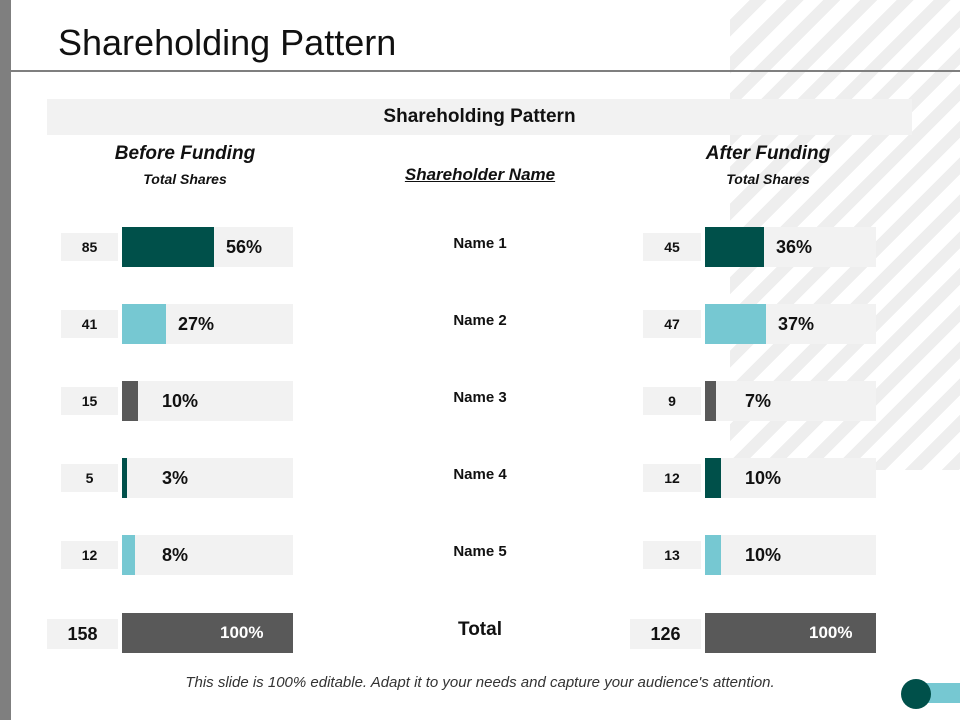 This screenshot has height=720, width=960. Describe the element at coordinates (672, 555) in the screenshot. I see `after-share-count: 13` at that location.